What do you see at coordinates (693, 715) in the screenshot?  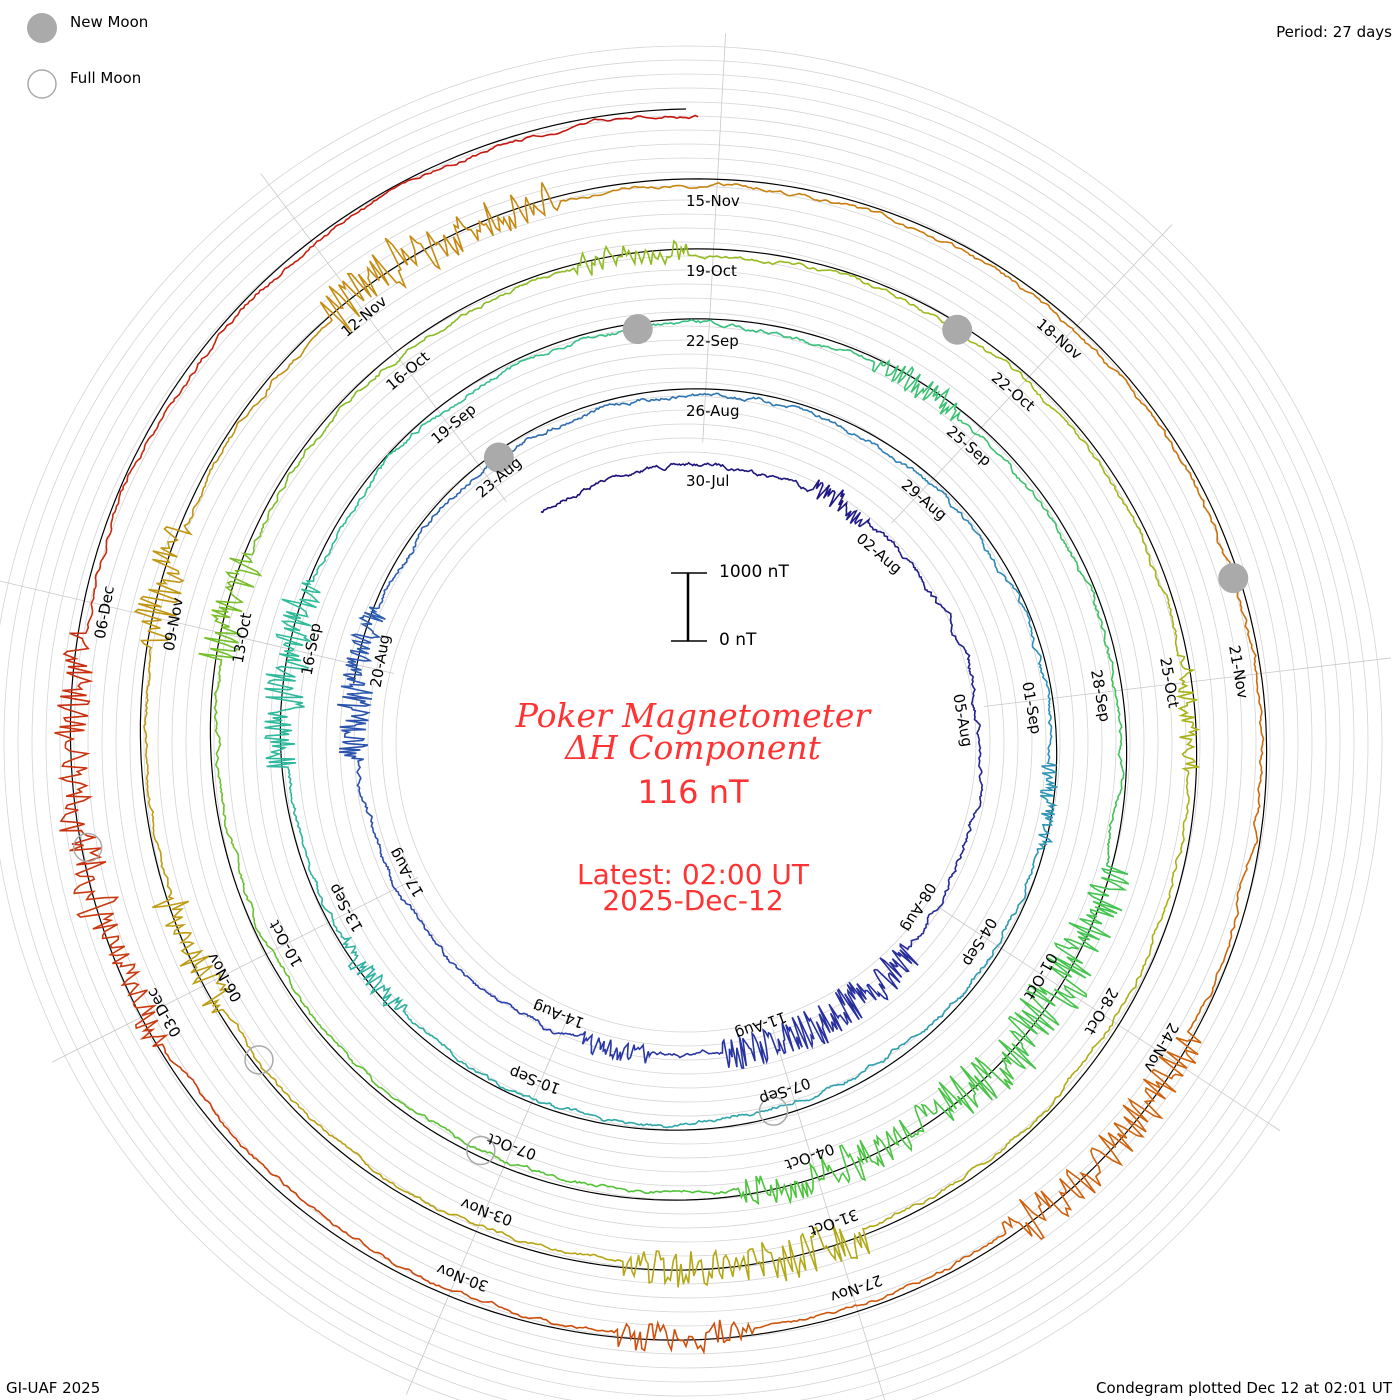 I see `chart-title: Poker Magnetometer` at bounding box center [693, 715].